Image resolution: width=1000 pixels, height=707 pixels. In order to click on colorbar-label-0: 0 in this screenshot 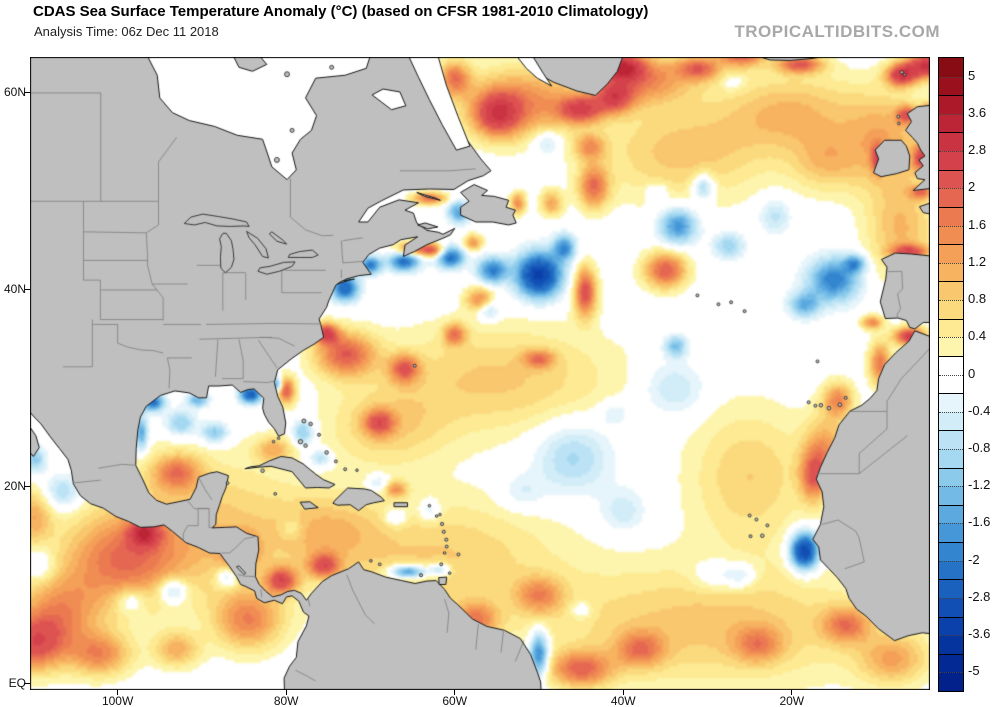, I will do `click(972, 373)`.